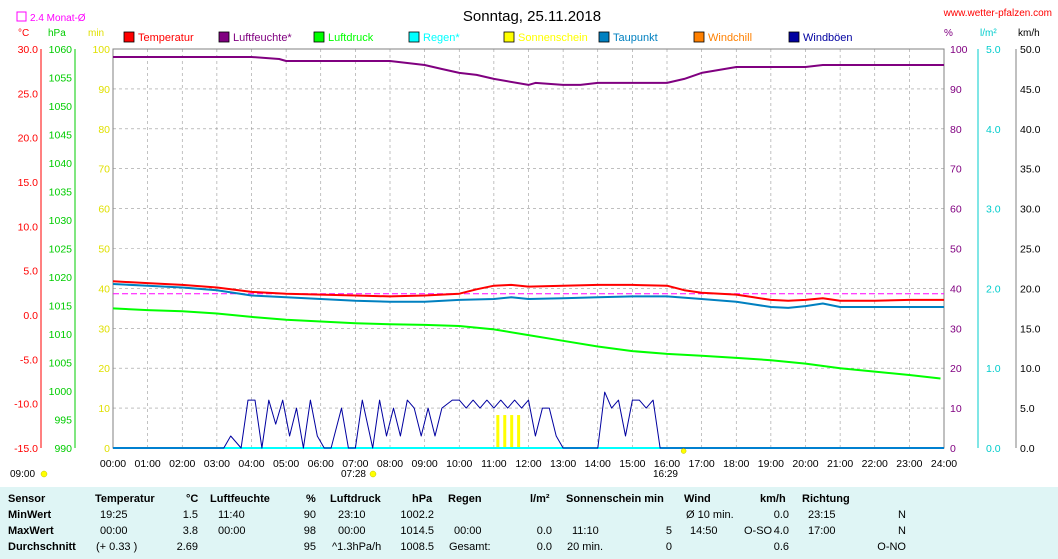 This screenshot has width=1058, height=559. What do you see at coordinates (373, 474) in the screenshot?
I see `sunrise-icon` at bounding box center [373, 474].